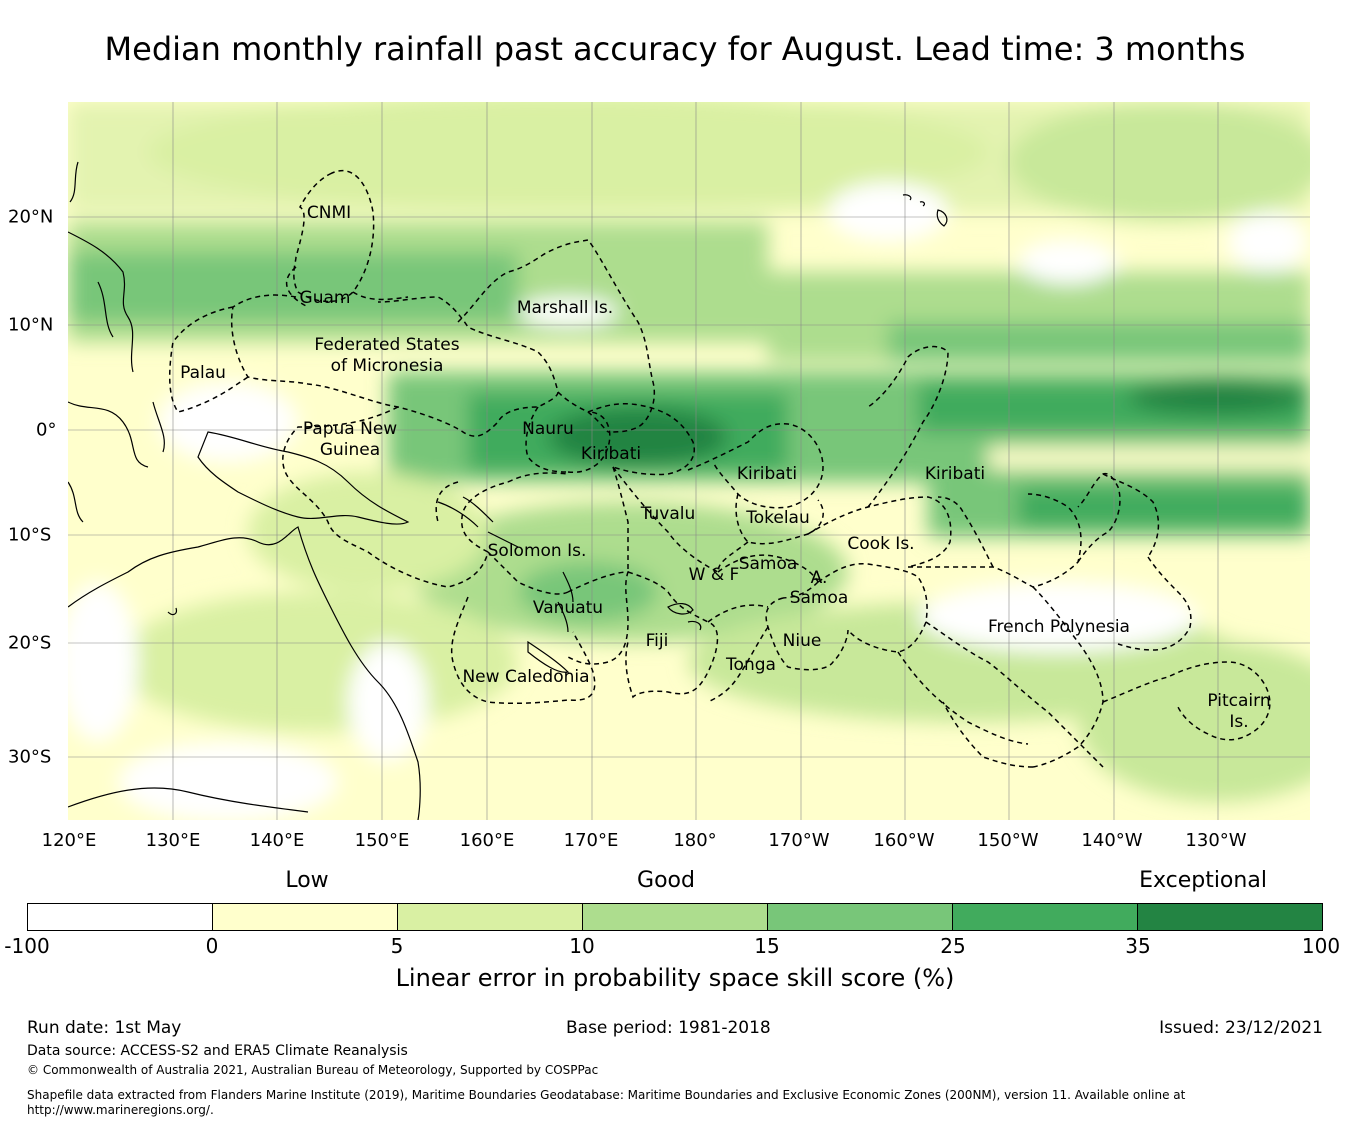 This screenshot has width=1350, height=1125. I want to click on label-guam: Guam, so click(325, 298).